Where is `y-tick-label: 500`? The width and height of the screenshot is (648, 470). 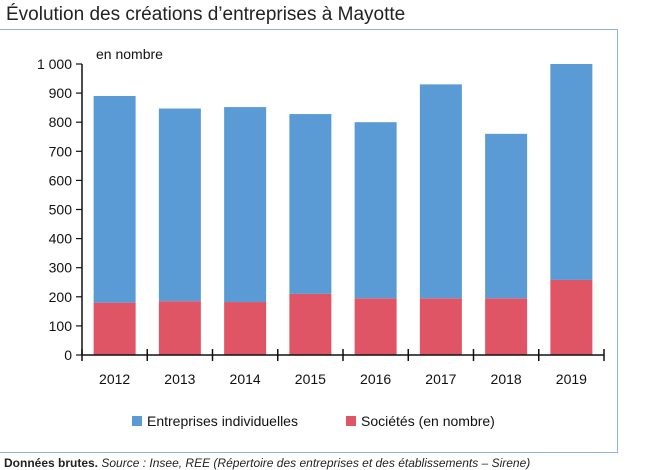
y-tick-label: 500 is located at coordinates (61, 210).